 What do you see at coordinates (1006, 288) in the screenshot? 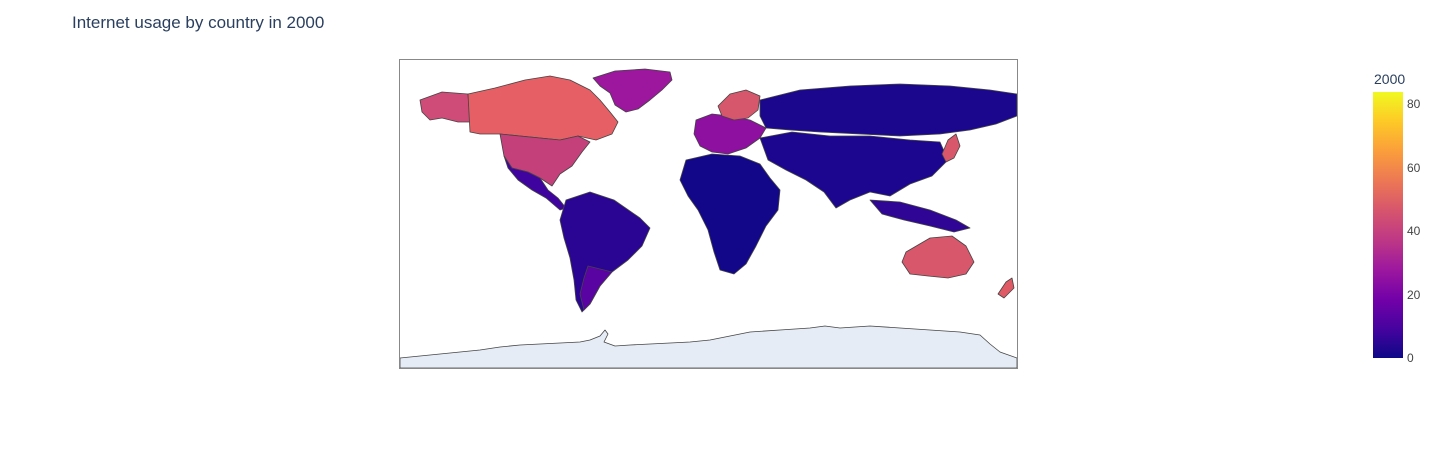
I see `new-zealand` at bounding box center [1006, 288].